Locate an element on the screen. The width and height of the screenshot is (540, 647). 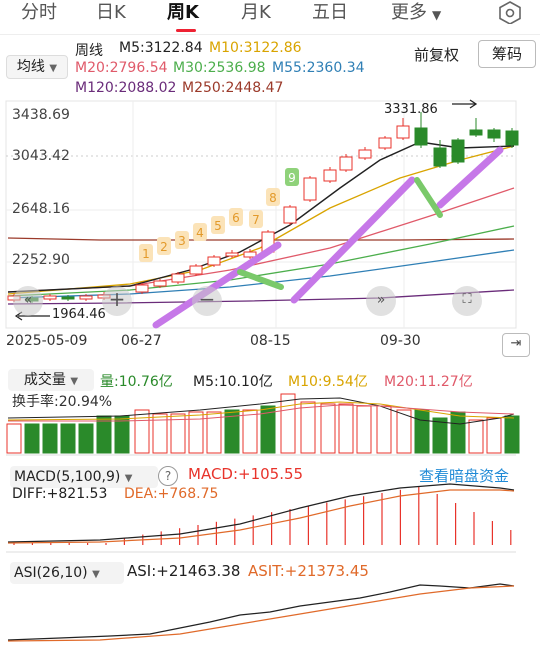
date-tick: 09-30 is located at coordinates (400, 341).